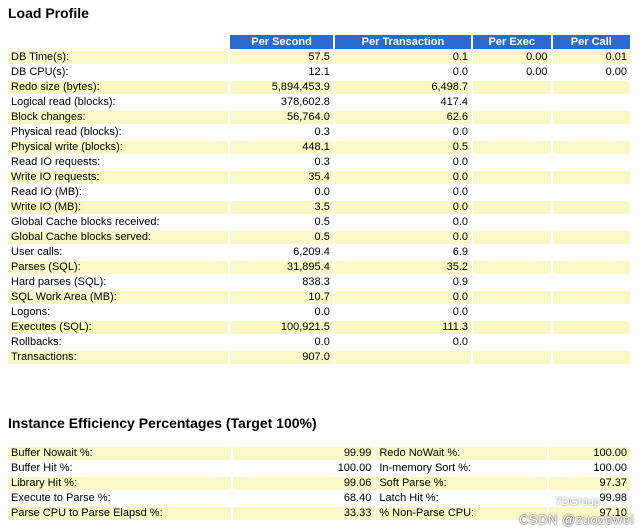 This screenshot has width=640, height=530. I want to click on table-row: Logons: 0.0 0.0, so click(319, 312).